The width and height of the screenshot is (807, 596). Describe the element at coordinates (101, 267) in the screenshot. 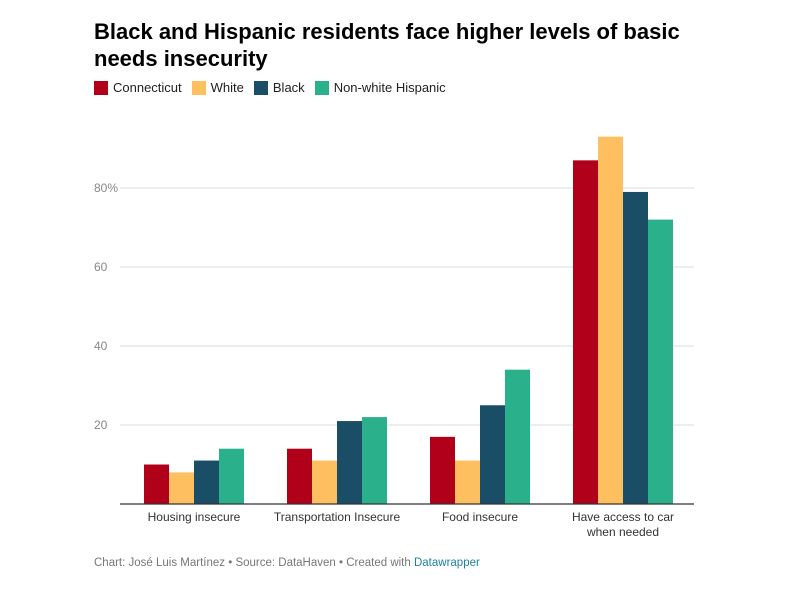

I see `y-tick-label: 60` at that location.